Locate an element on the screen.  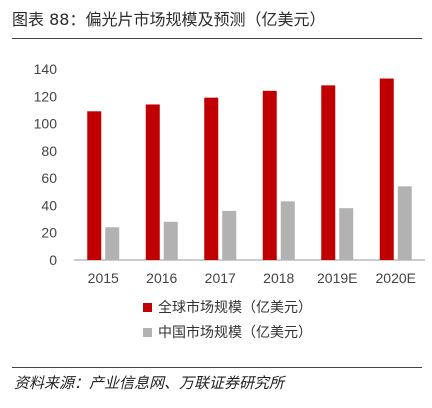
chart-title: 图表 88：偏光片市场规模及预测（亿美元） is located at coordinates (169, 19).